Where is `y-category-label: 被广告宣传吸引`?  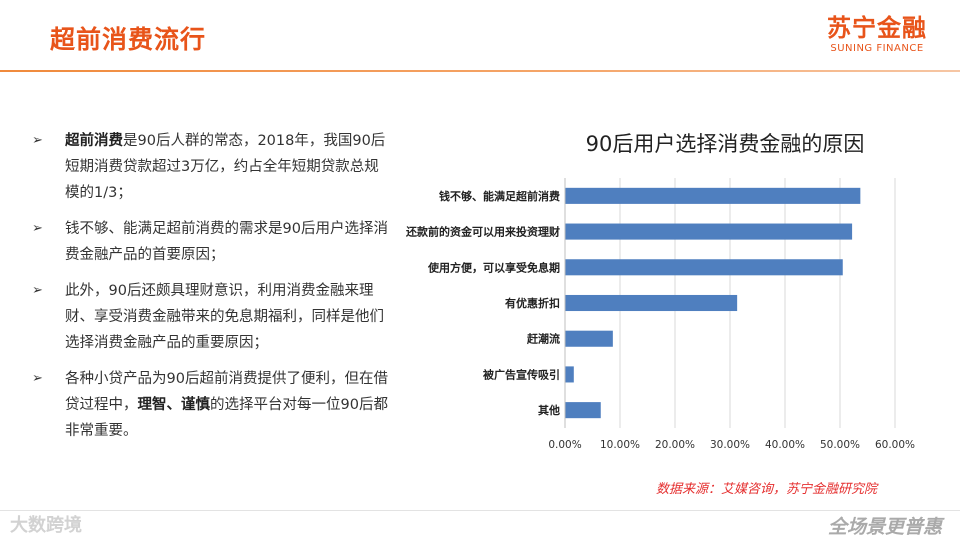 y-category-label: 被广告宣传吸引 is located at coordinates (521, 374).